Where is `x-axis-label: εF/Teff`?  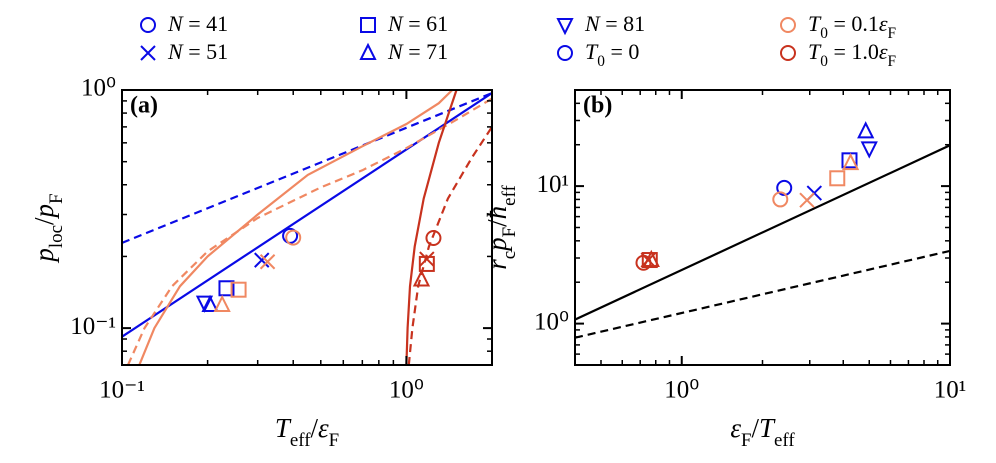 x-axis-label: εF/Teff is located at coordinates (762, 432).